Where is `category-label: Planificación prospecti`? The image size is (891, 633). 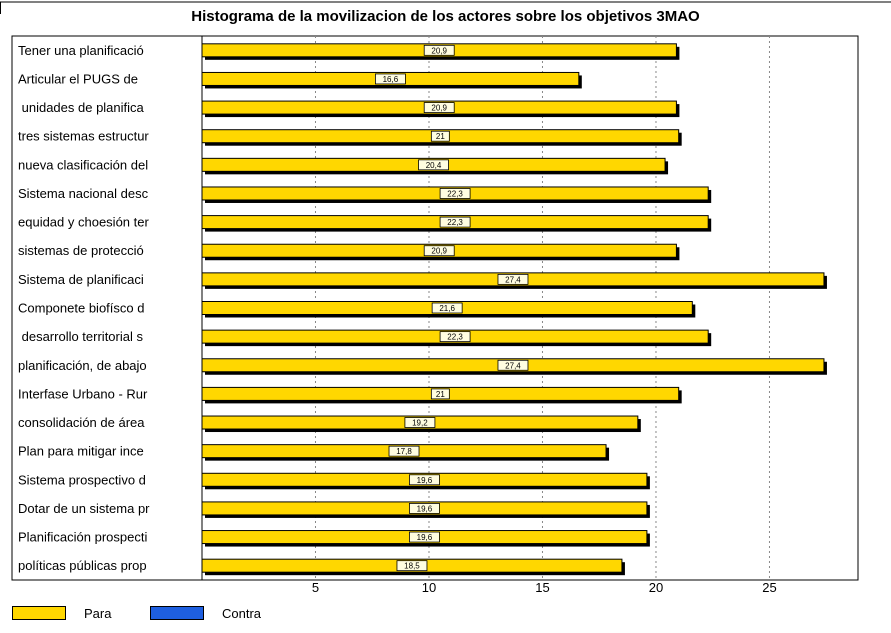
category-label: Planificación prospecti is located at coordinates (82, 537).